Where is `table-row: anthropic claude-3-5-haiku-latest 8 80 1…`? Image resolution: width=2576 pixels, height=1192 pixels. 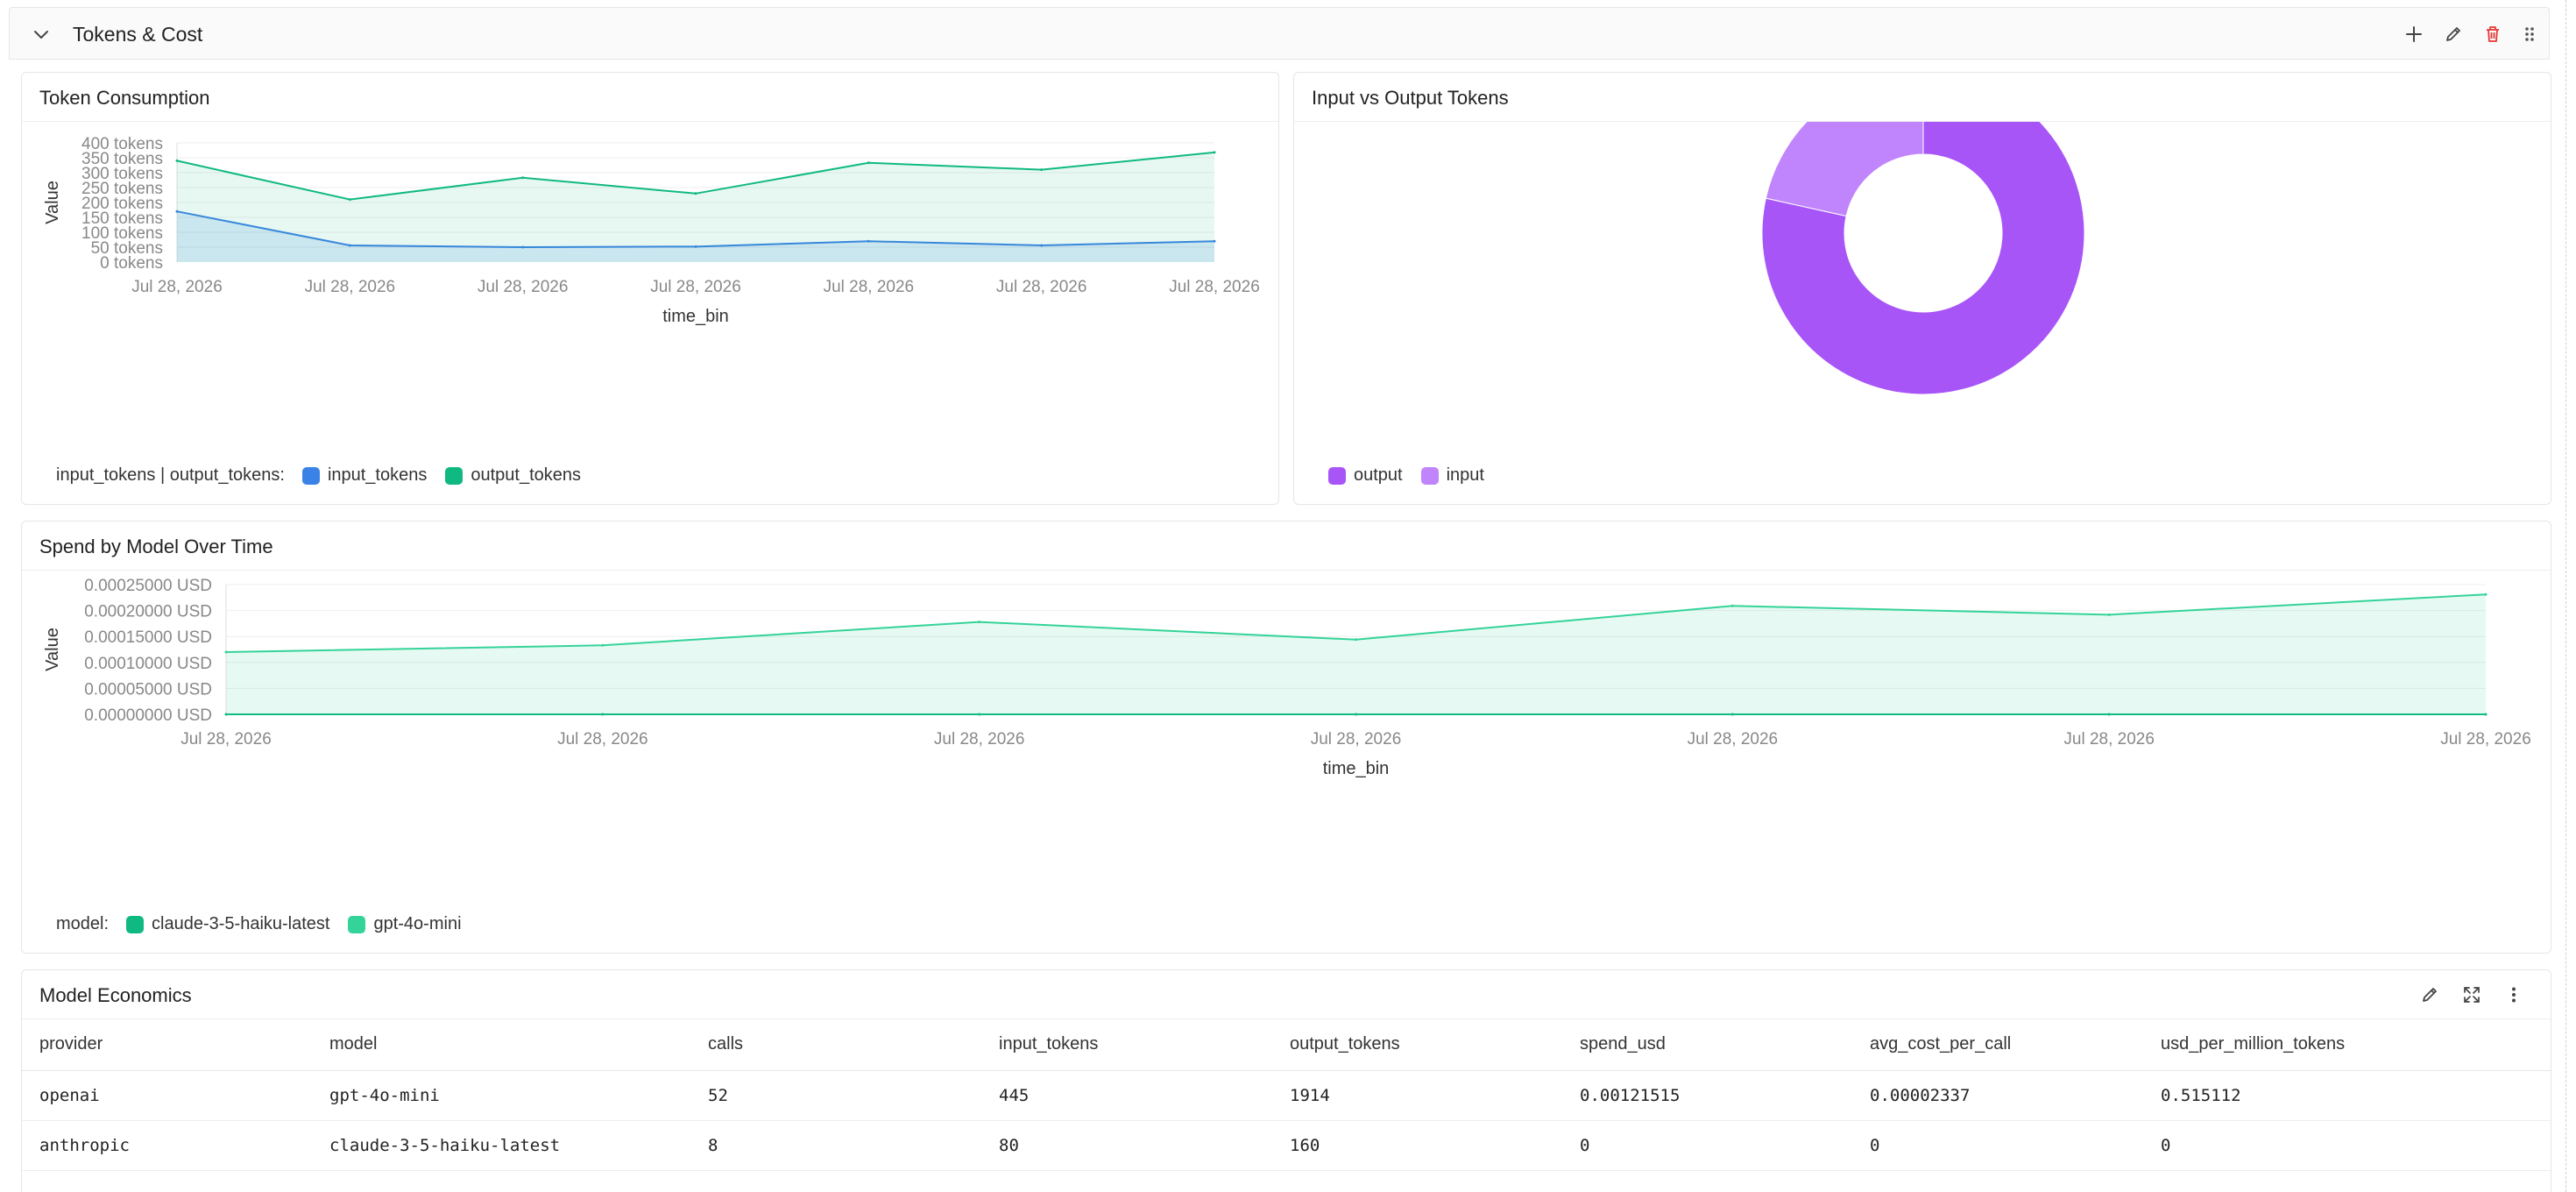
table-row: anthropic claude-3-5-haiku-latest 8 80 1… is located at coordinates (1286, 1145).